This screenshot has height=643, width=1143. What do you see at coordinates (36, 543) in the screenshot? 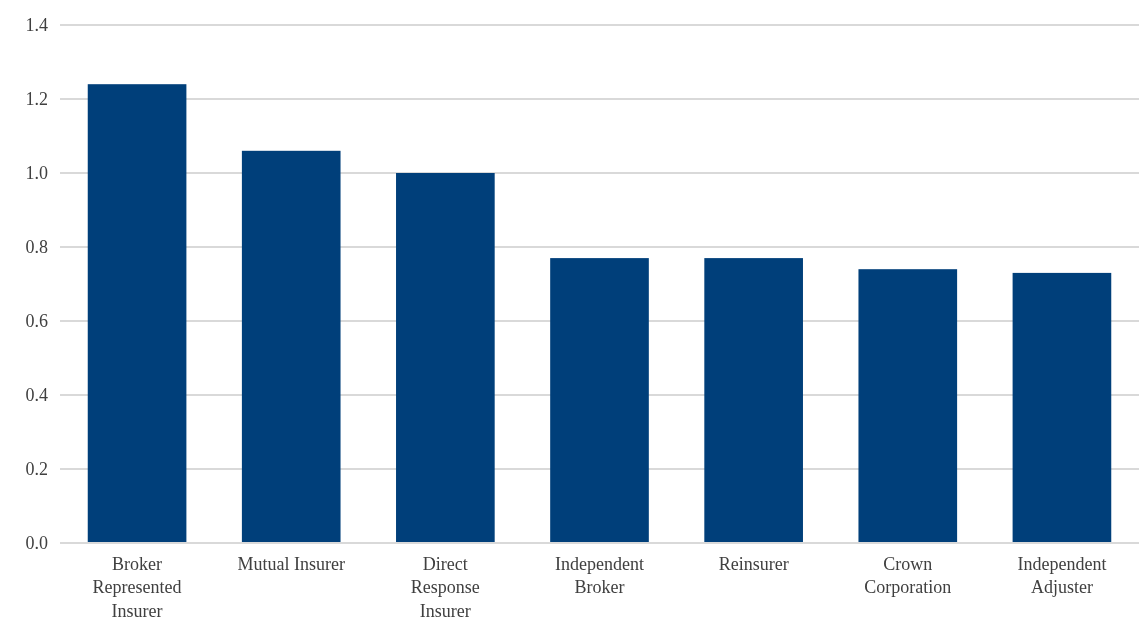
I see `y-tick-label: 0.0` at bounding box center [36, 543].